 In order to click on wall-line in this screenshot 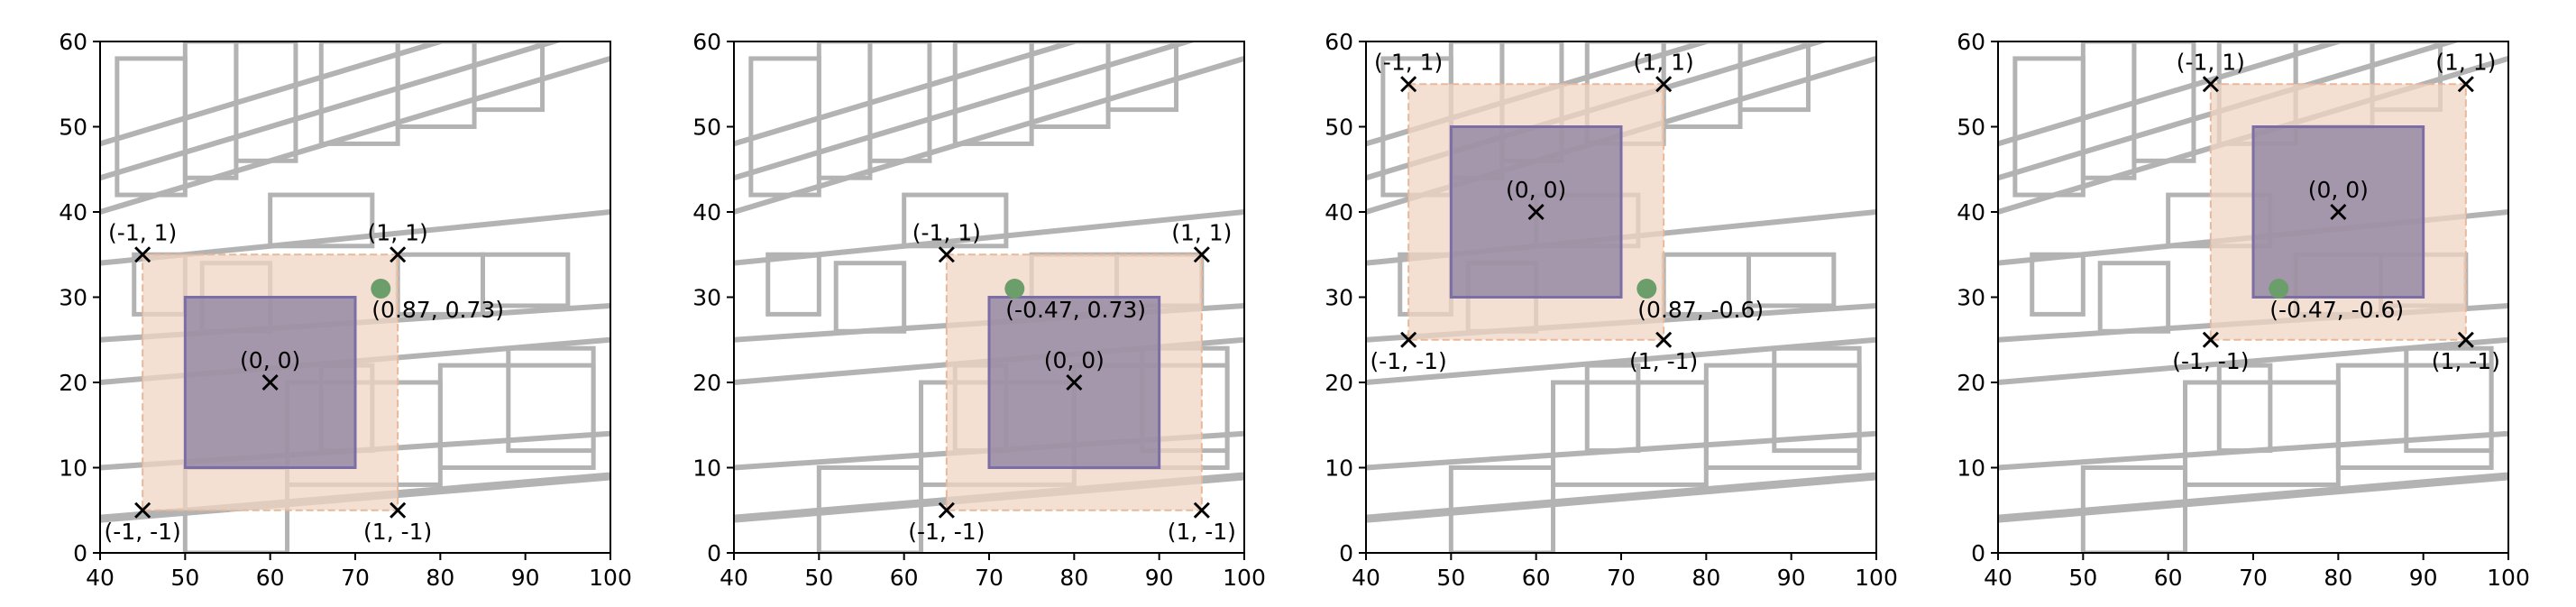, I will do `click(965, 111)`.